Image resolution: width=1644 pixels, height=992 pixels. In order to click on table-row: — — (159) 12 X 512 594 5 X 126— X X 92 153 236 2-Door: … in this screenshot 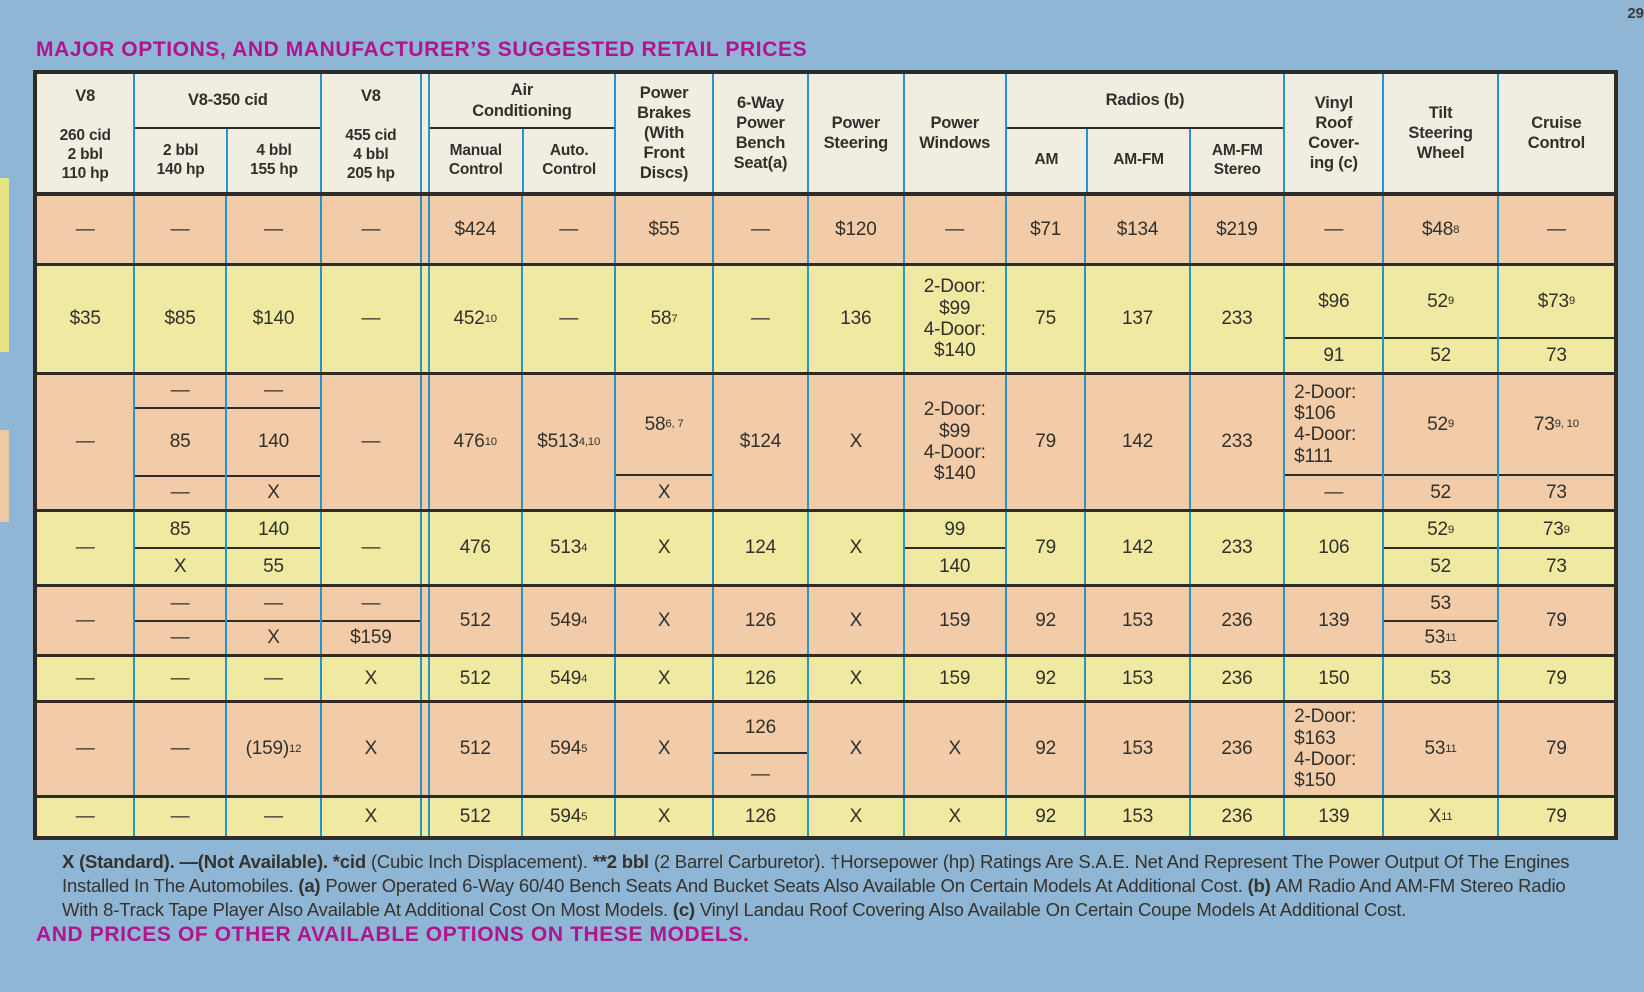, I will do `click(825, 747)`.